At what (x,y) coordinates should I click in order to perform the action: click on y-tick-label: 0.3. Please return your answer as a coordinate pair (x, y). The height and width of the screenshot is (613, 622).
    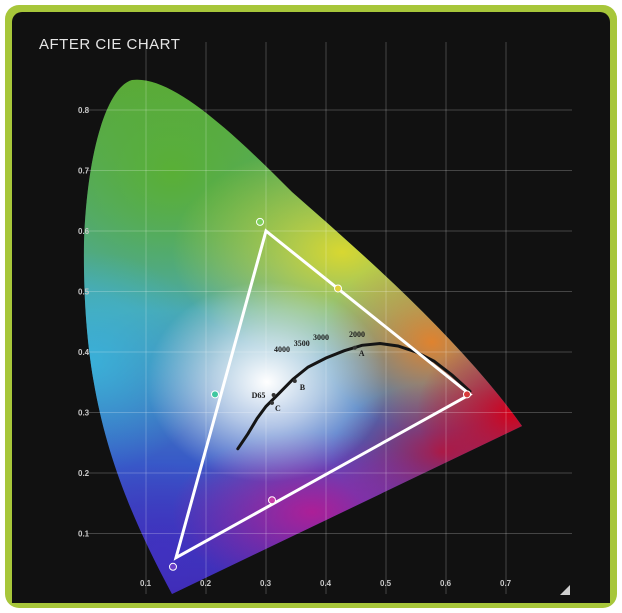
    Looking at the image, I should click on (84, 413).